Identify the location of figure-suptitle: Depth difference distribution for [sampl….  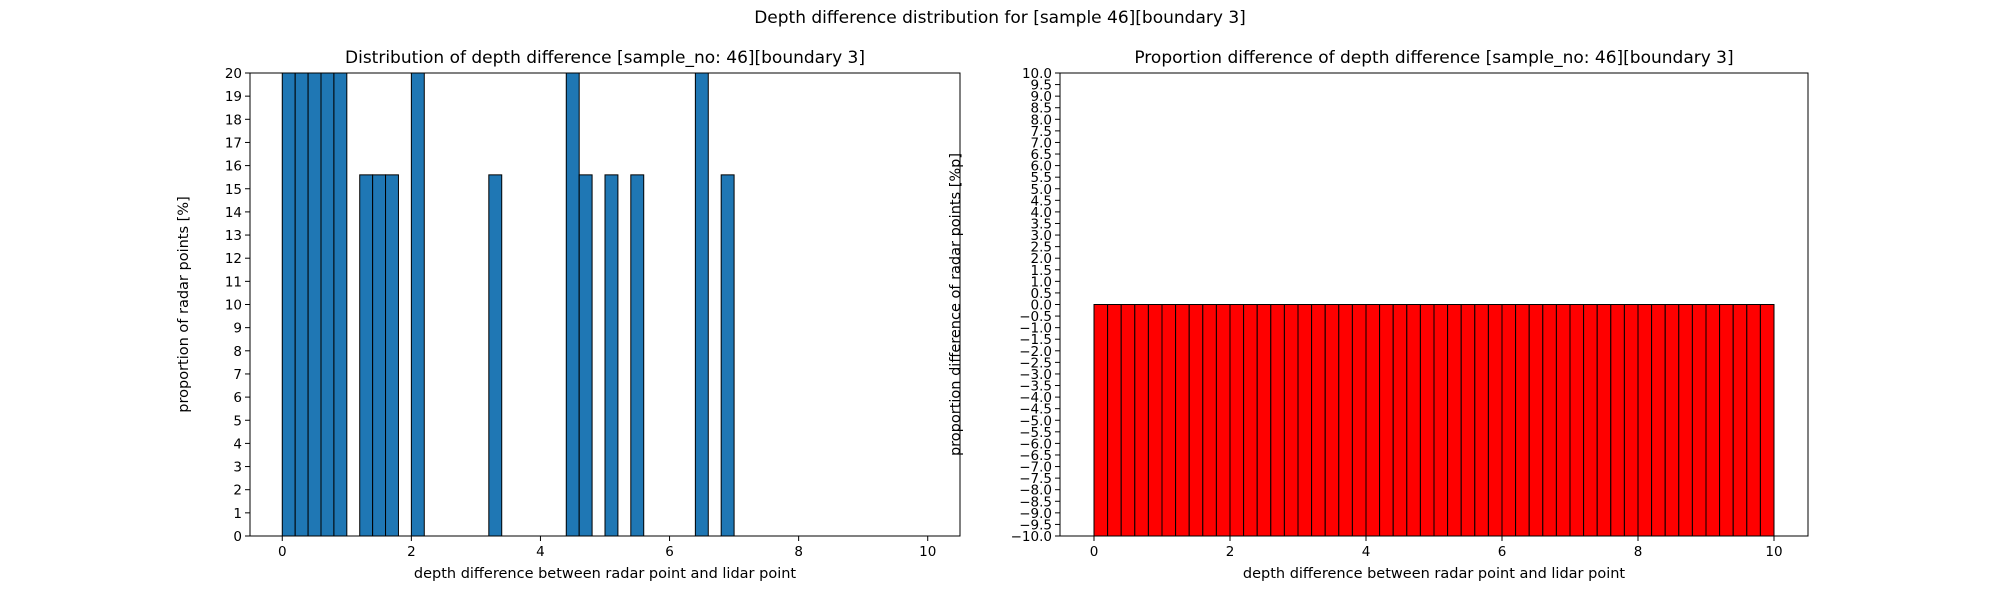
(1000, 18).